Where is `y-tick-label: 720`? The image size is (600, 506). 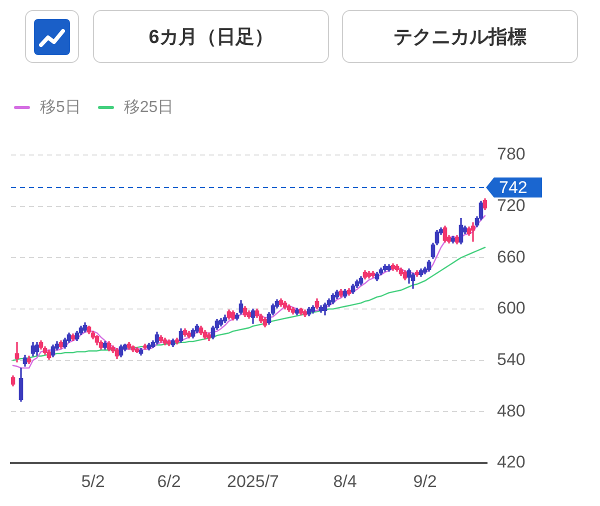
y-tick-label: 720 is located at coordinates (511, 206).